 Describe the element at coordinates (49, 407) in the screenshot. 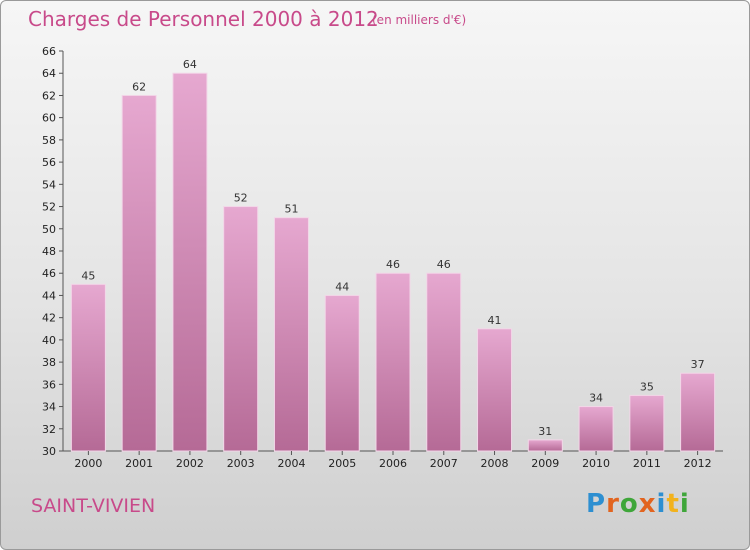

I see `y-tick-label: 34` at that location.